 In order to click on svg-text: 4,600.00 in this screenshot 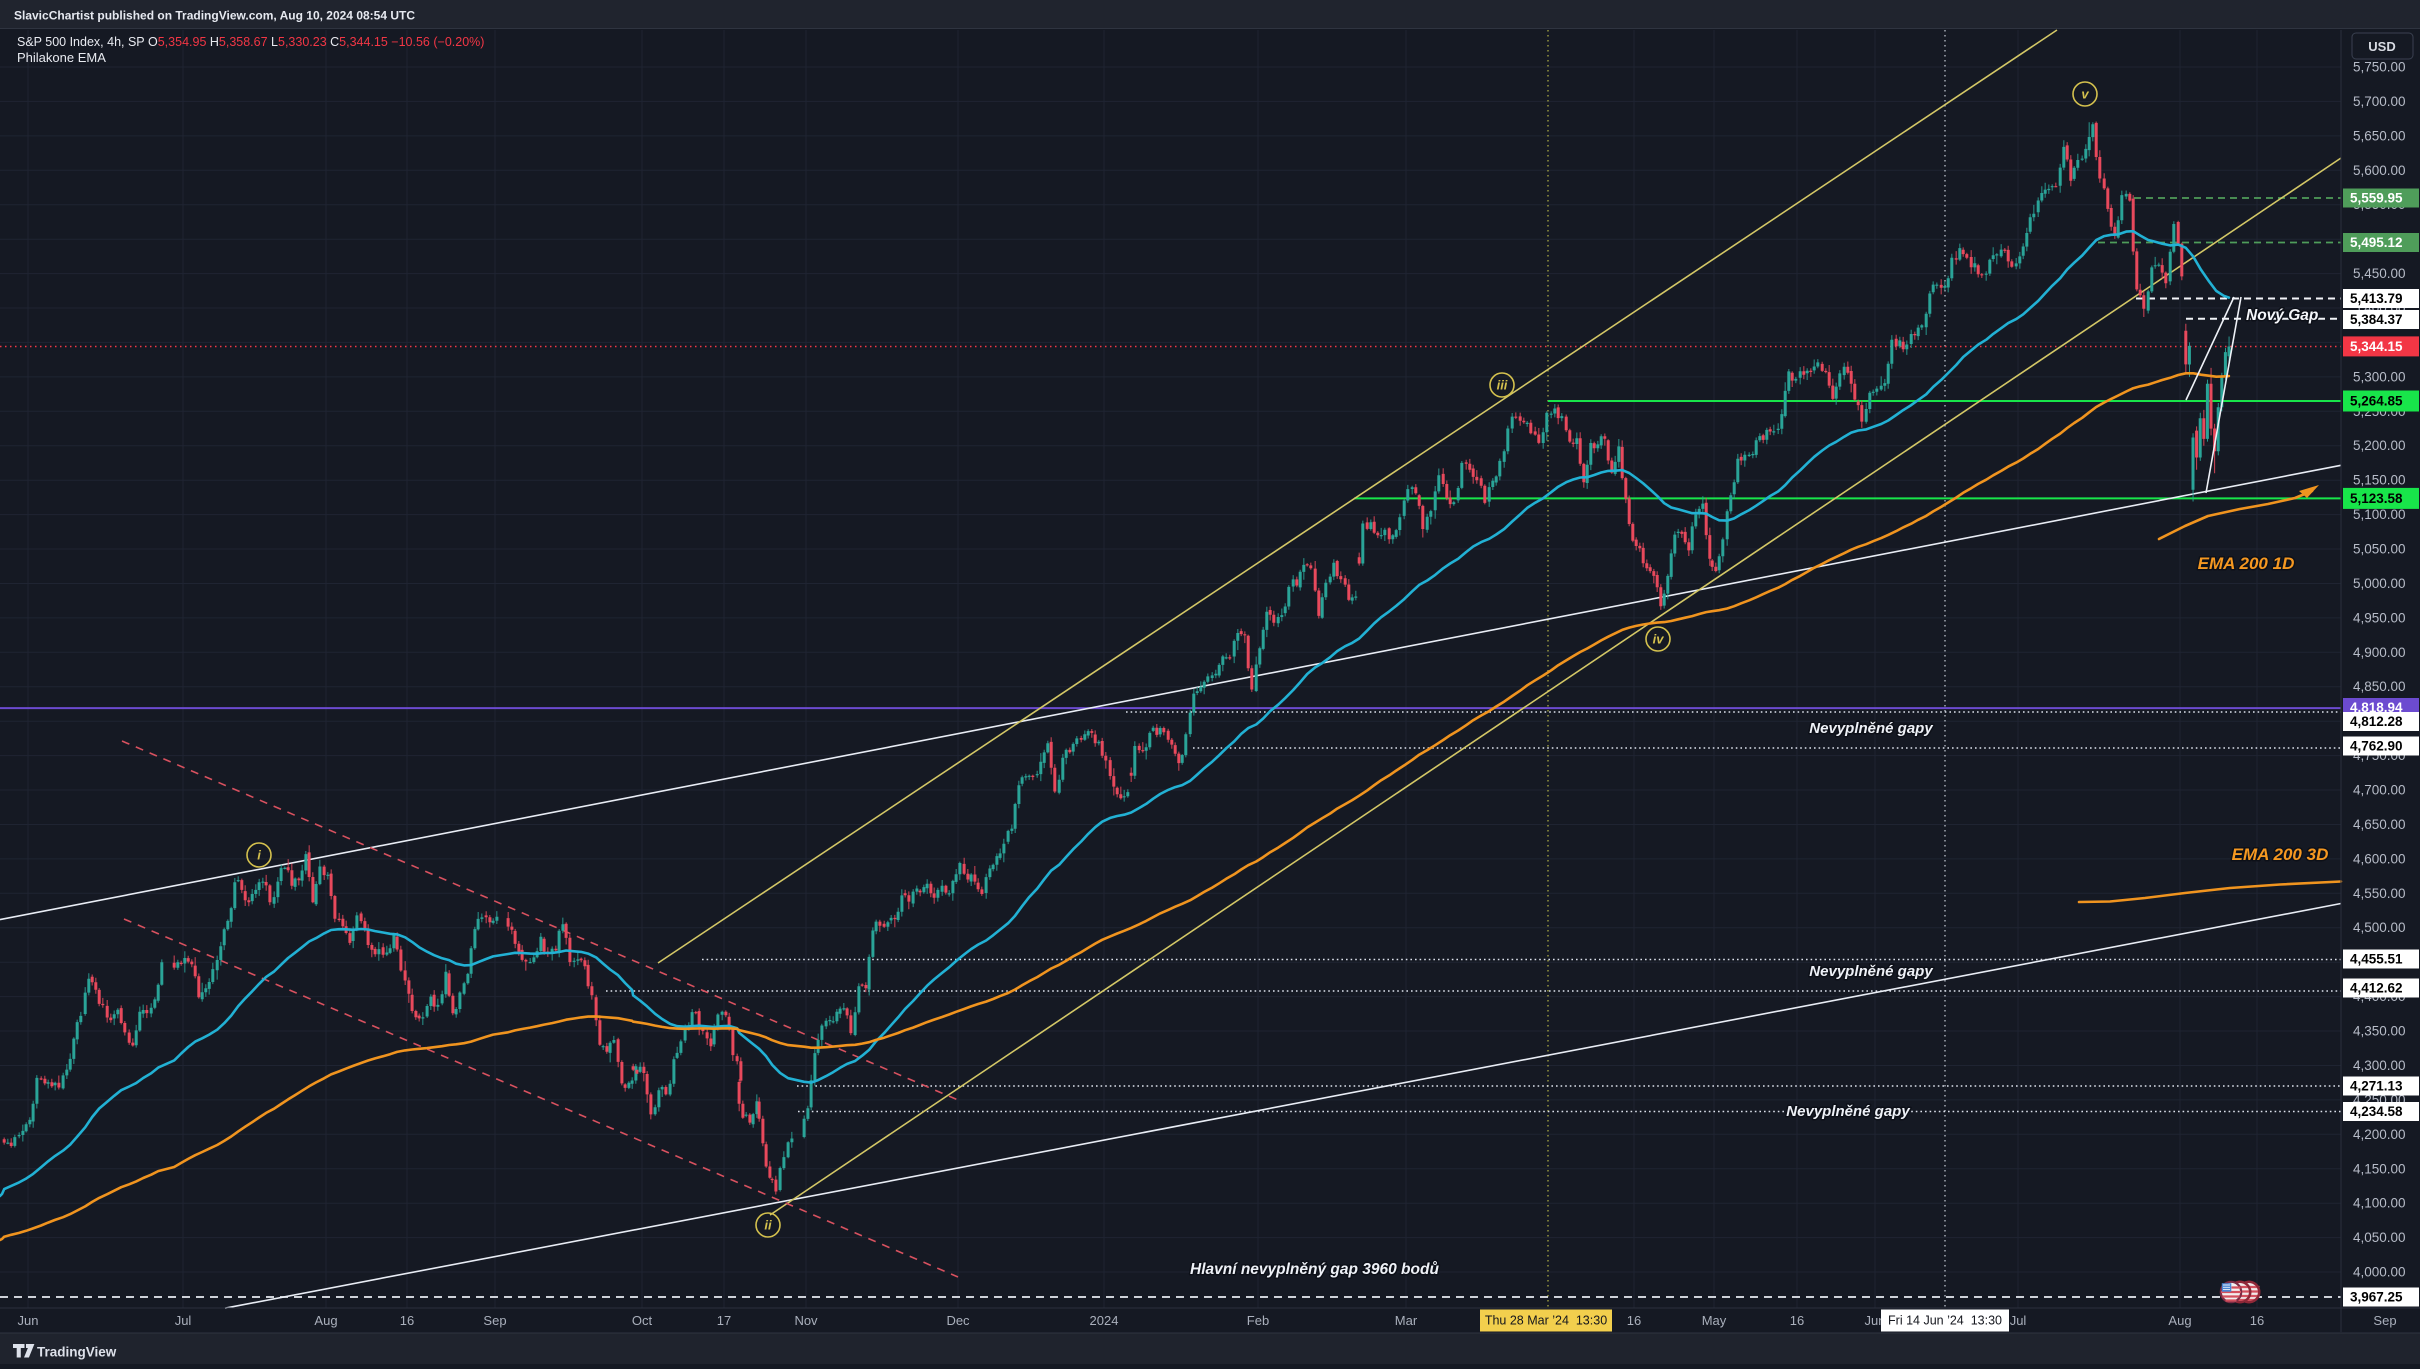, I will do `click(2379, 858)`.